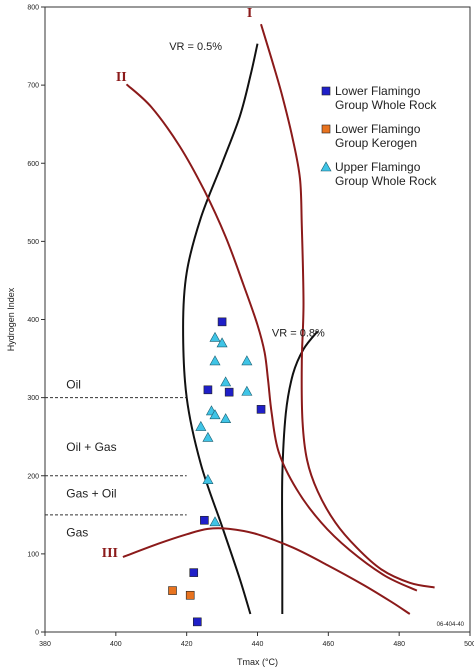 This screenshot has width=474, height=670. What do you see at coordinates (121, 77) in the screenshot?
I see `kerogen-label: II` at bounding box center [121, 77].